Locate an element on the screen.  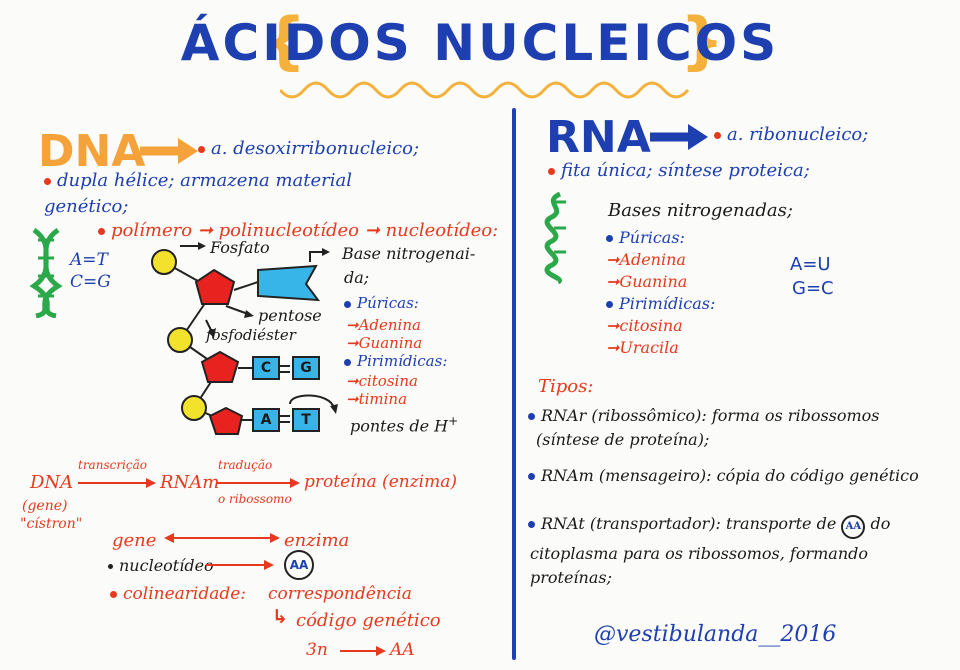
flow-cistron: "cístron" is located at coordinates (51, 524).